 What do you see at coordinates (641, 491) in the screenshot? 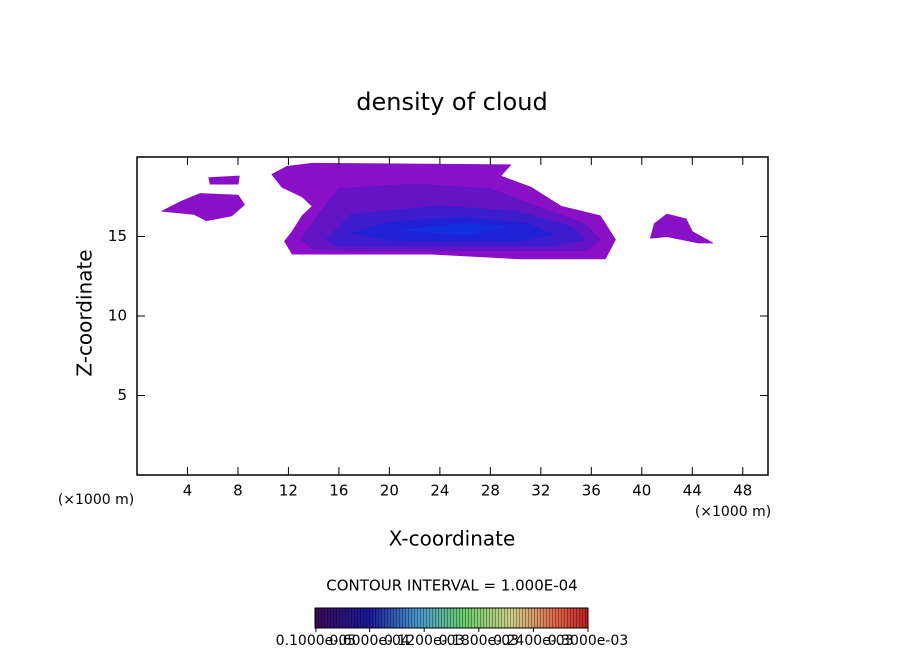
I see `x-tick-label: 40` at bounding box center [641, 491].